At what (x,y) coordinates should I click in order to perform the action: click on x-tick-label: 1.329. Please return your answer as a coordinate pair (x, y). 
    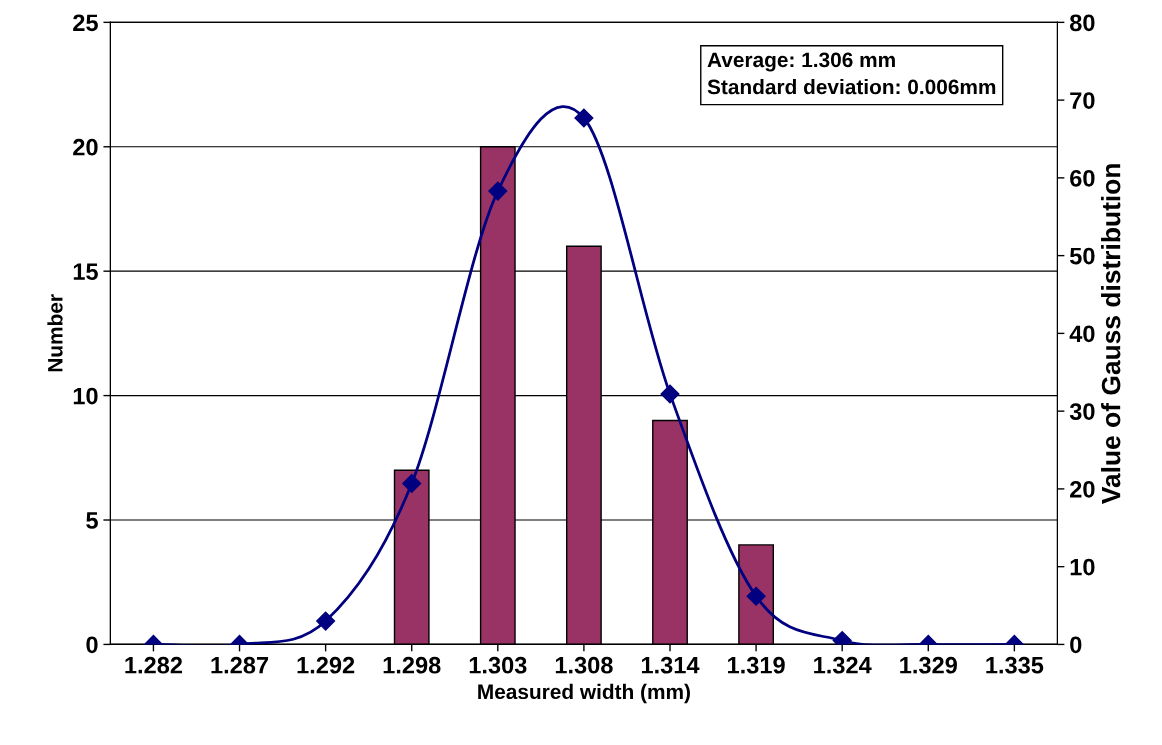
    Looking at the image, I should click on (928, 665).